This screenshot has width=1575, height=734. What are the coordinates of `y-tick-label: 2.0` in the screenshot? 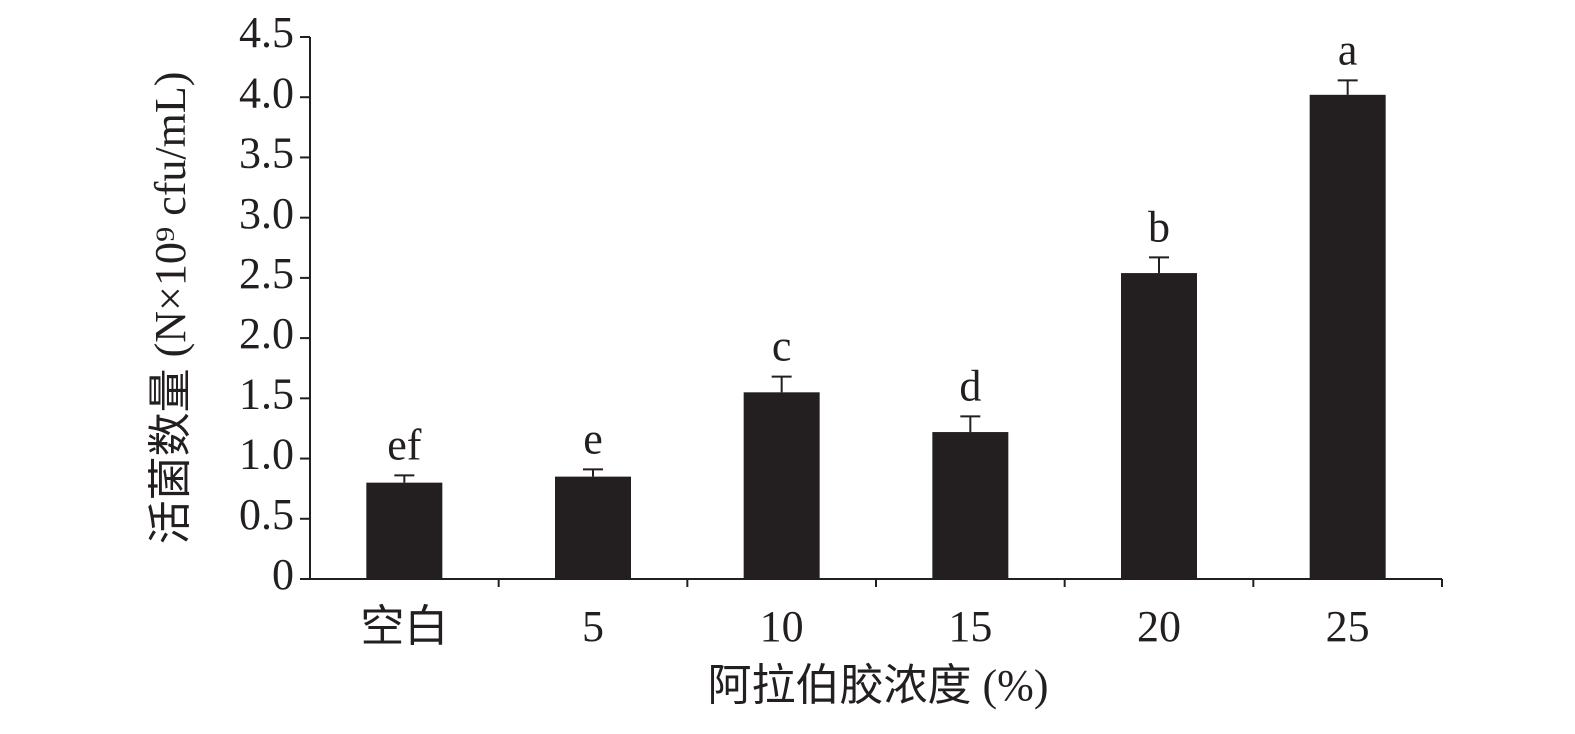 It's located at (266, 333).